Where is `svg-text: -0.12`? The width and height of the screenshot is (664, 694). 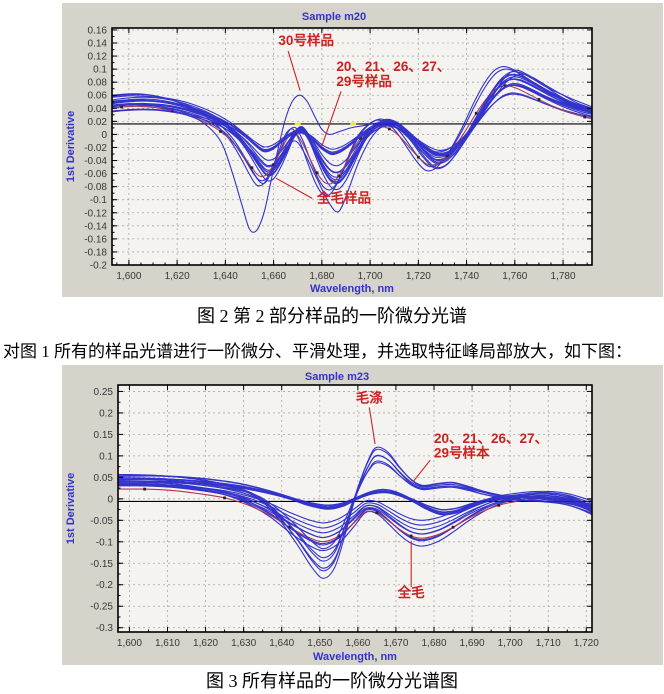
svg-text: -0.12 is located at coordinates (95, 213).